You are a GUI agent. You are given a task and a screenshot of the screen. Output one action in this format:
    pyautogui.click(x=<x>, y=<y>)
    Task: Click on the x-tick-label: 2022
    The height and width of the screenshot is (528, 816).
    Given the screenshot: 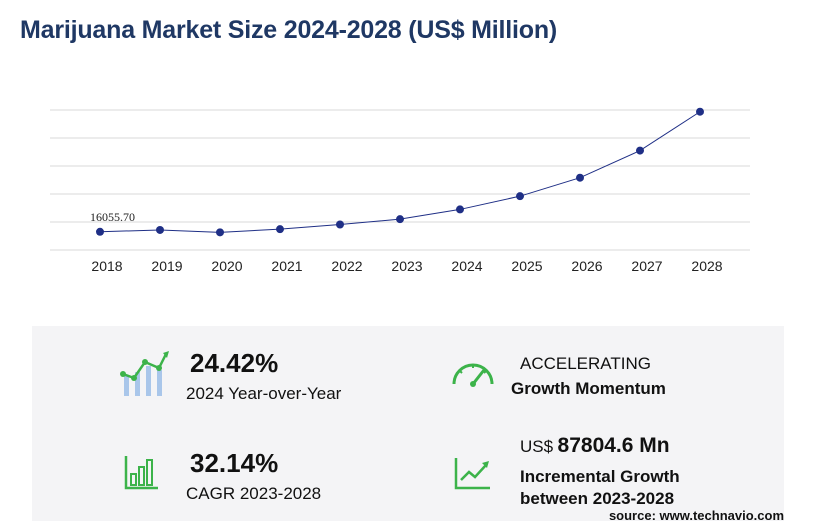 What is the action you would take?
    pyautogui.click(x=346, y=266)
    